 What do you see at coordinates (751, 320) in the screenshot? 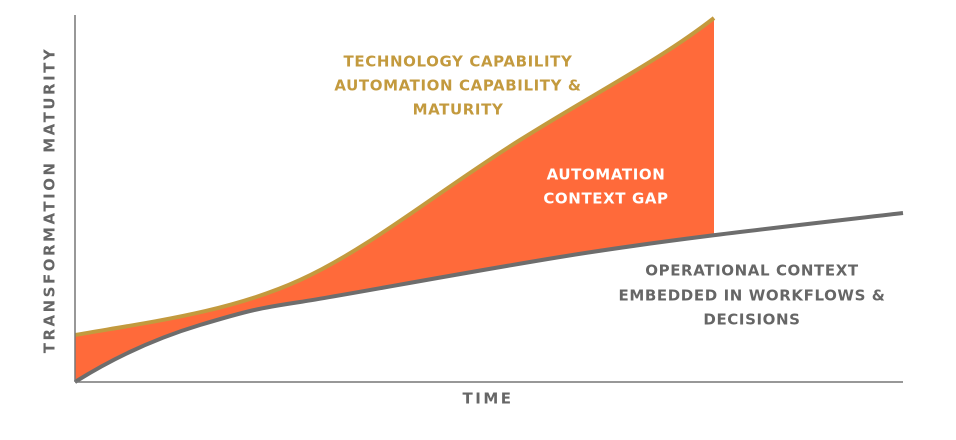
I see `context-label: DECISIONS` at bounding box center [751, 320].